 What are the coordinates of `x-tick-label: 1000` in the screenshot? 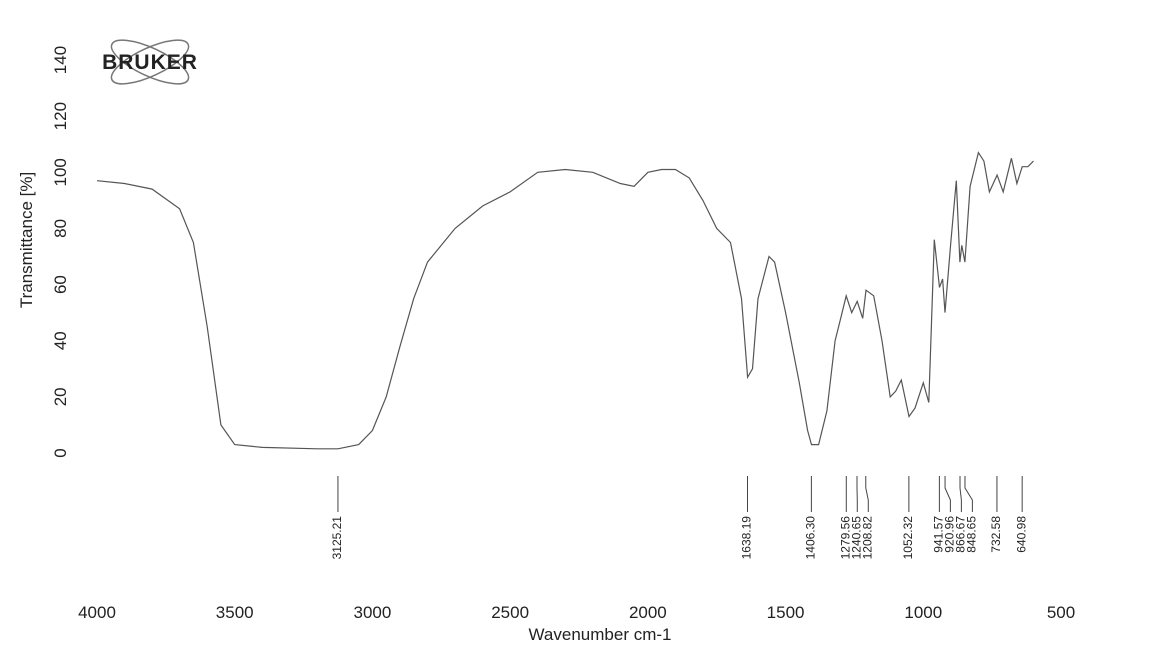 It's located at (923, 612).